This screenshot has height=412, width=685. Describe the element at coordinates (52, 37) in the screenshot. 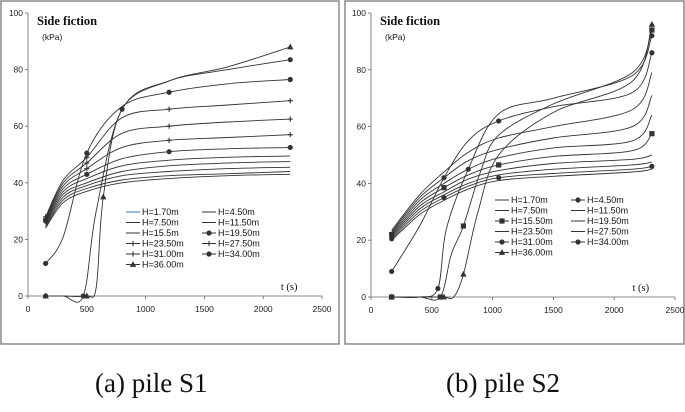

I see `y-unit-label: (kPa)` at that location.